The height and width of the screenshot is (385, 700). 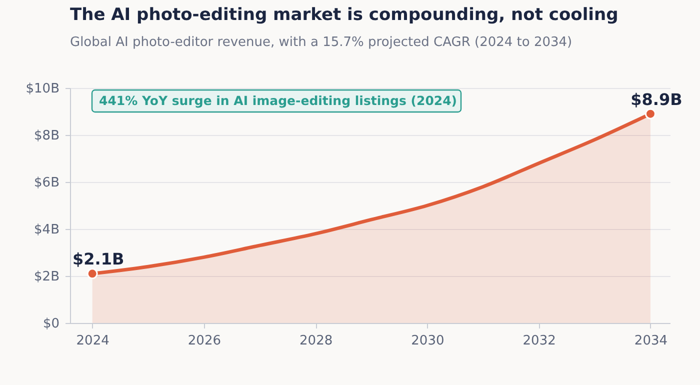 I want to click on y-tick-label: $6B, so click(x=47, y=183).